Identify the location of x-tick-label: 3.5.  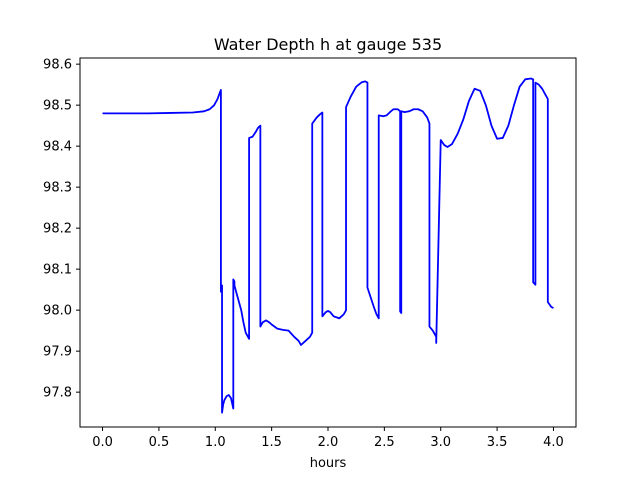
(497, 442).